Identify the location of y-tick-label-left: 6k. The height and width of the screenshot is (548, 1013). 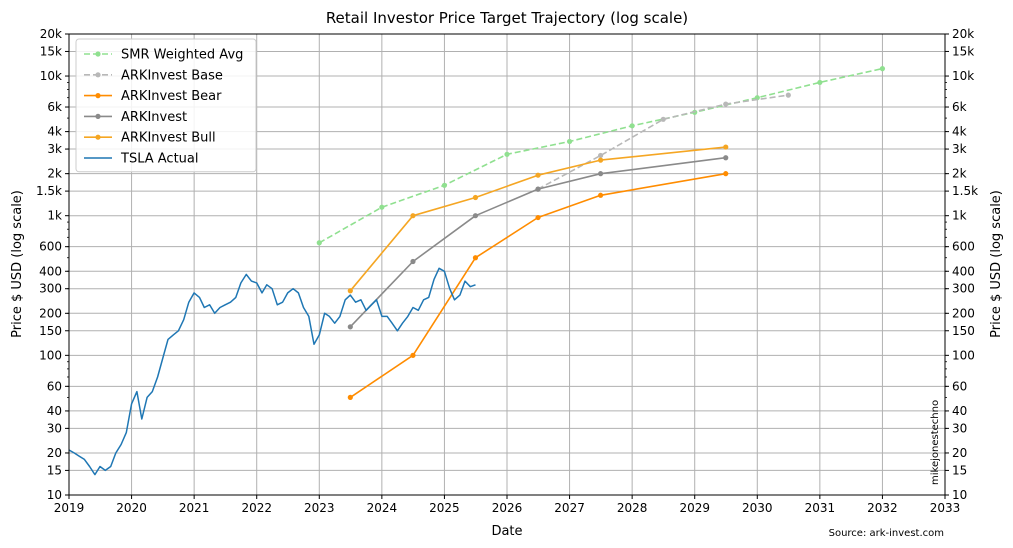
(54, 107).